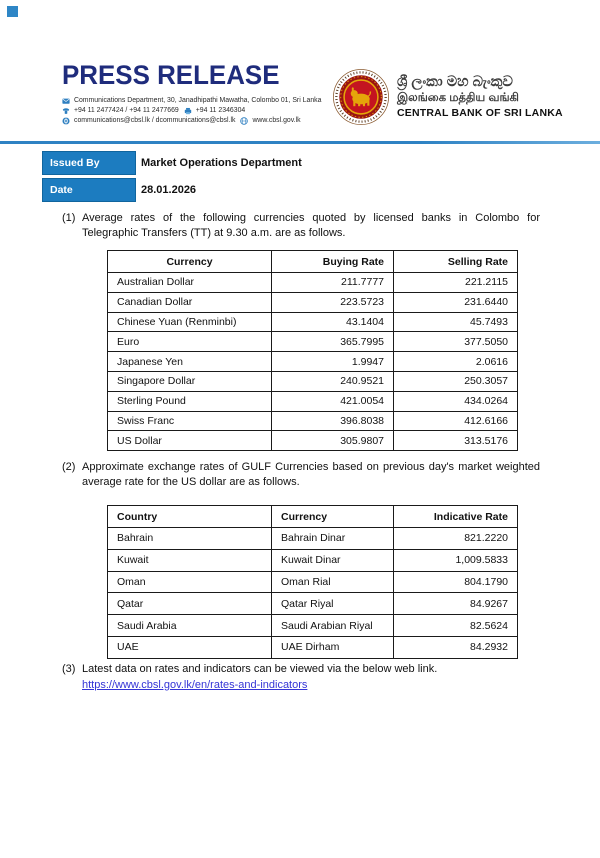  Describe the element at coordinates (189, 421) in the screenshot. I see `table-cell: Swiss Franc` at that location.